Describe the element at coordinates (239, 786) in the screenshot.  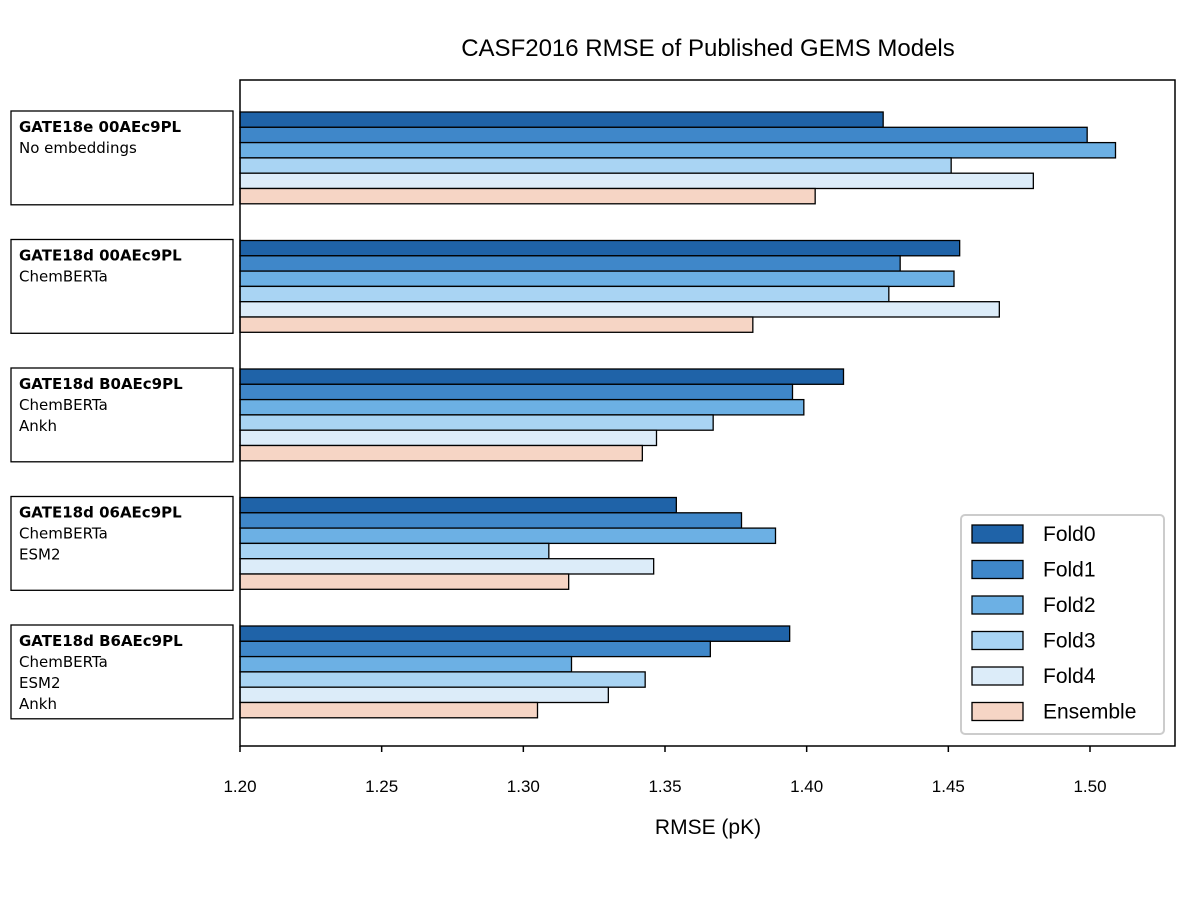
I see `x-tick-label: 1.20` at that location.